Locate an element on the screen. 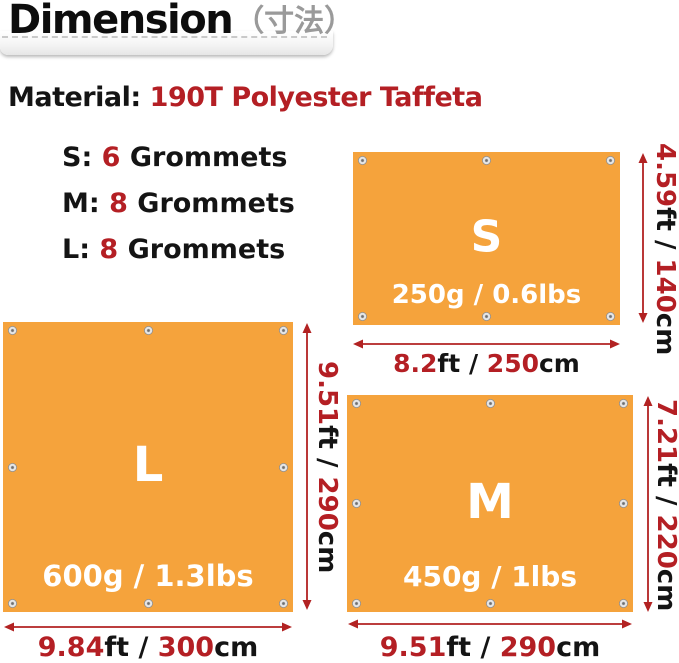 The image size is (679, 663). l-height-label: 9.51ft / 290cm is located at coordinates (327, 467).